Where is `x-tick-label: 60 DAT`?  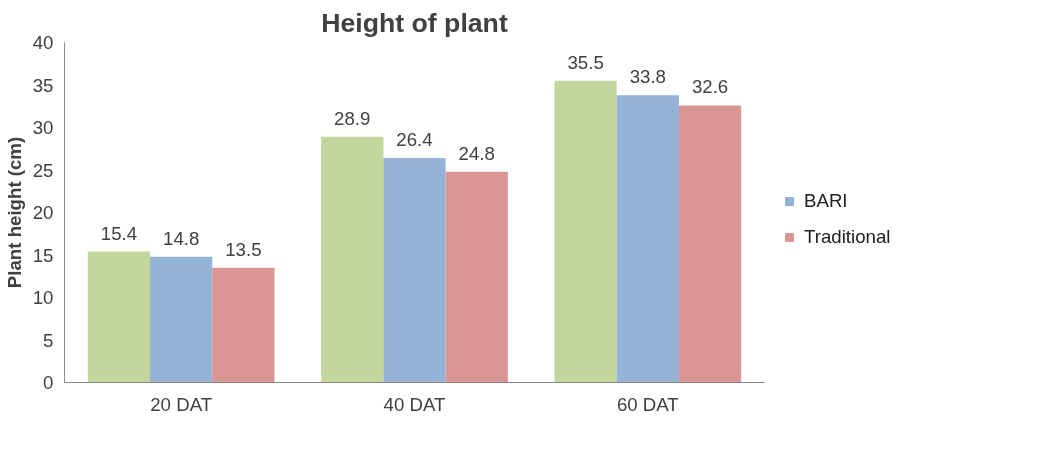 x-tick-label: 60 DAT is located at coordinates (647, 404).